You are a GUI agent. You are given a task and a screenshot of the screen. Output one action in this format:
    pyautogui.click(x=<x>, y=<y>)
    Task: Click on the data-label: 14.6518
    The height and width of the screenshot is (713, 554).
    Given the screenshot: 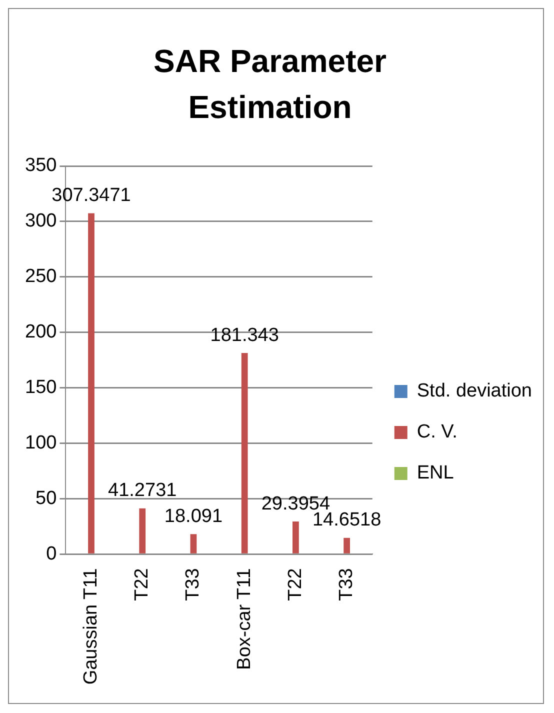 What is the action you would take?
    pyautogui.click(x=347, y=520)
    